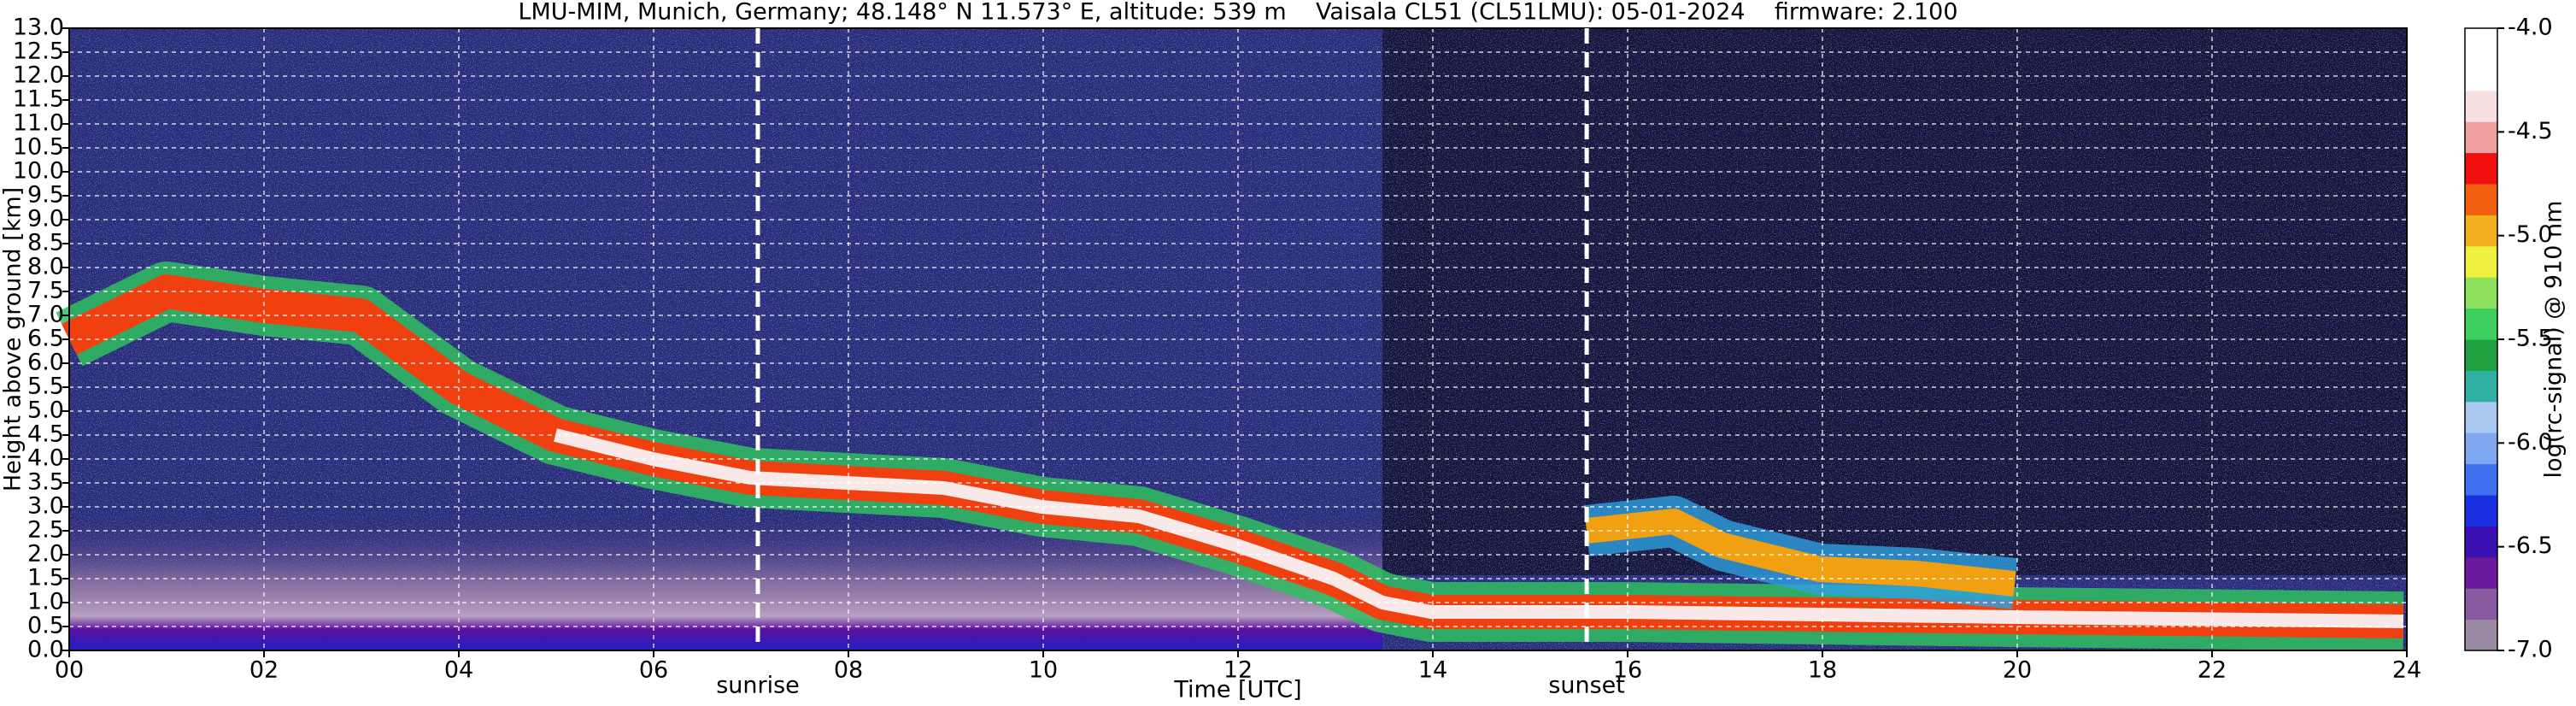  I want to click on x-tick-label: 20, so click(2017, 670).